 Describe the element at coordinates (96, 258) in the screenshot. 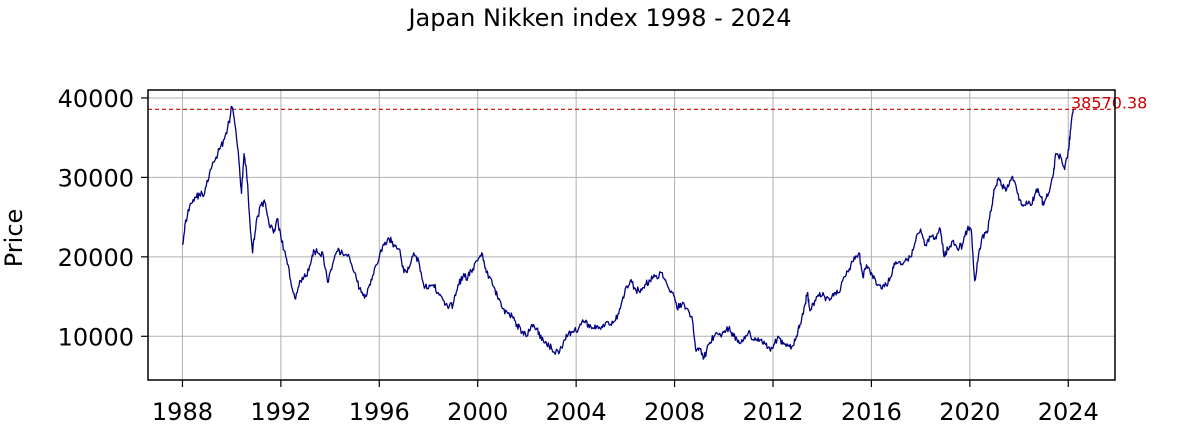

I see `y-tick-label: 20000` at that location.